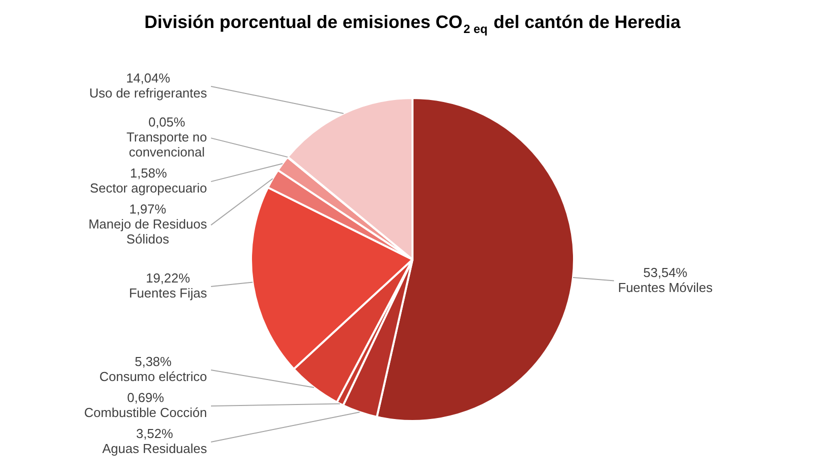 Image resolution: width=825 pixels, height=461 pixels. What do you see at coordinates (168, 278) in the screenshot?
I see `data-label: 19,22%` at bounding box center [168, 278].